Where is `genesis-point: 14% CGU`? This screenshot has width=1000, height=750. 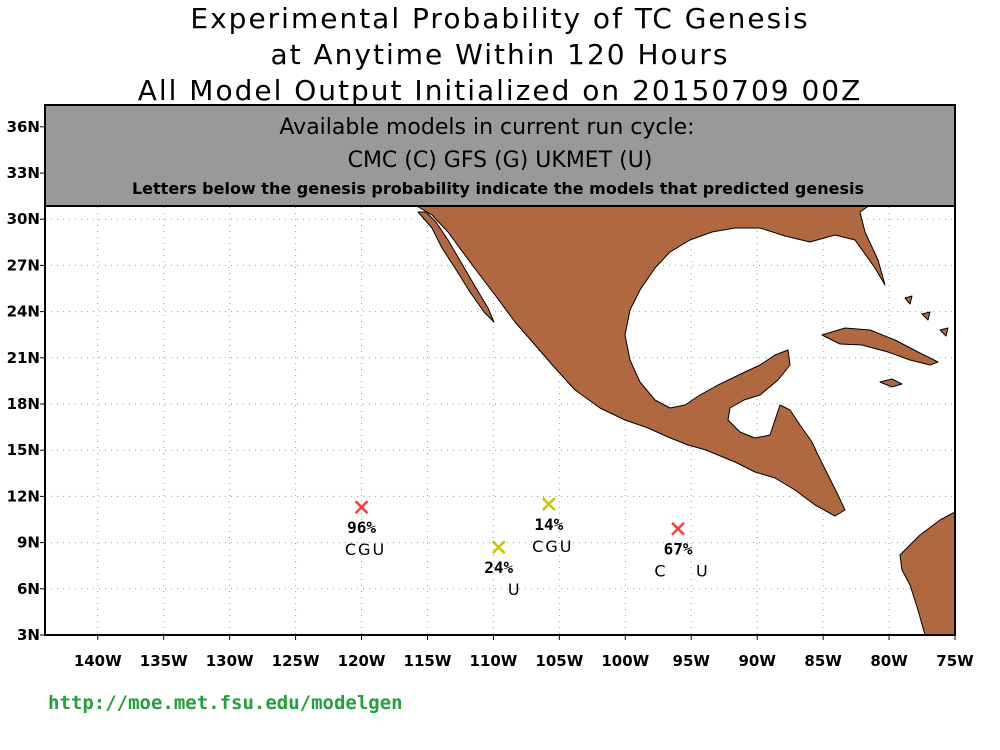
genesis-point: 14% CGU is located at coordinates (552, 526).